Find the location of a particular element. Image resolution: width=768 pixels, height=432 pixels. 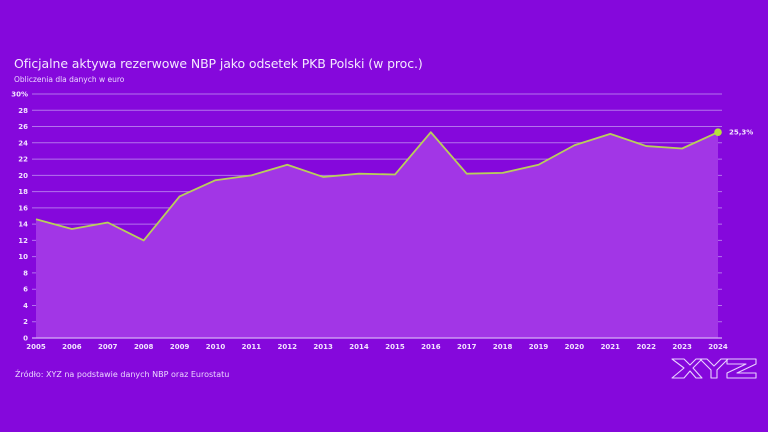

x-tick-label: 2015 is located at coordinates (395, 347).